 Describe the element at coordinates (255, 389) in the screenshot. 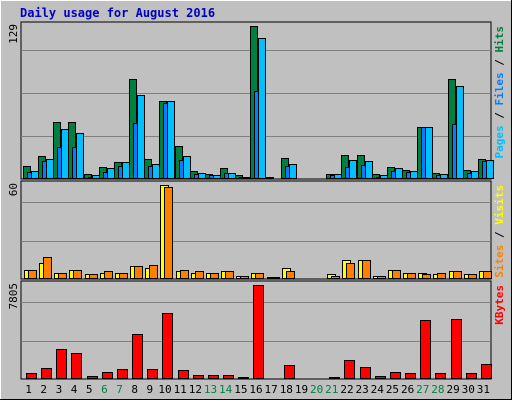

I see `day-label-16: 16` at that location.